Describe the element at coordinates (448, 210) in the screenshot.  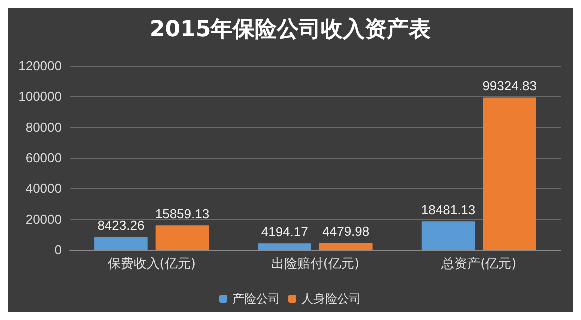
I see `data-label: 18481.13` at that location.